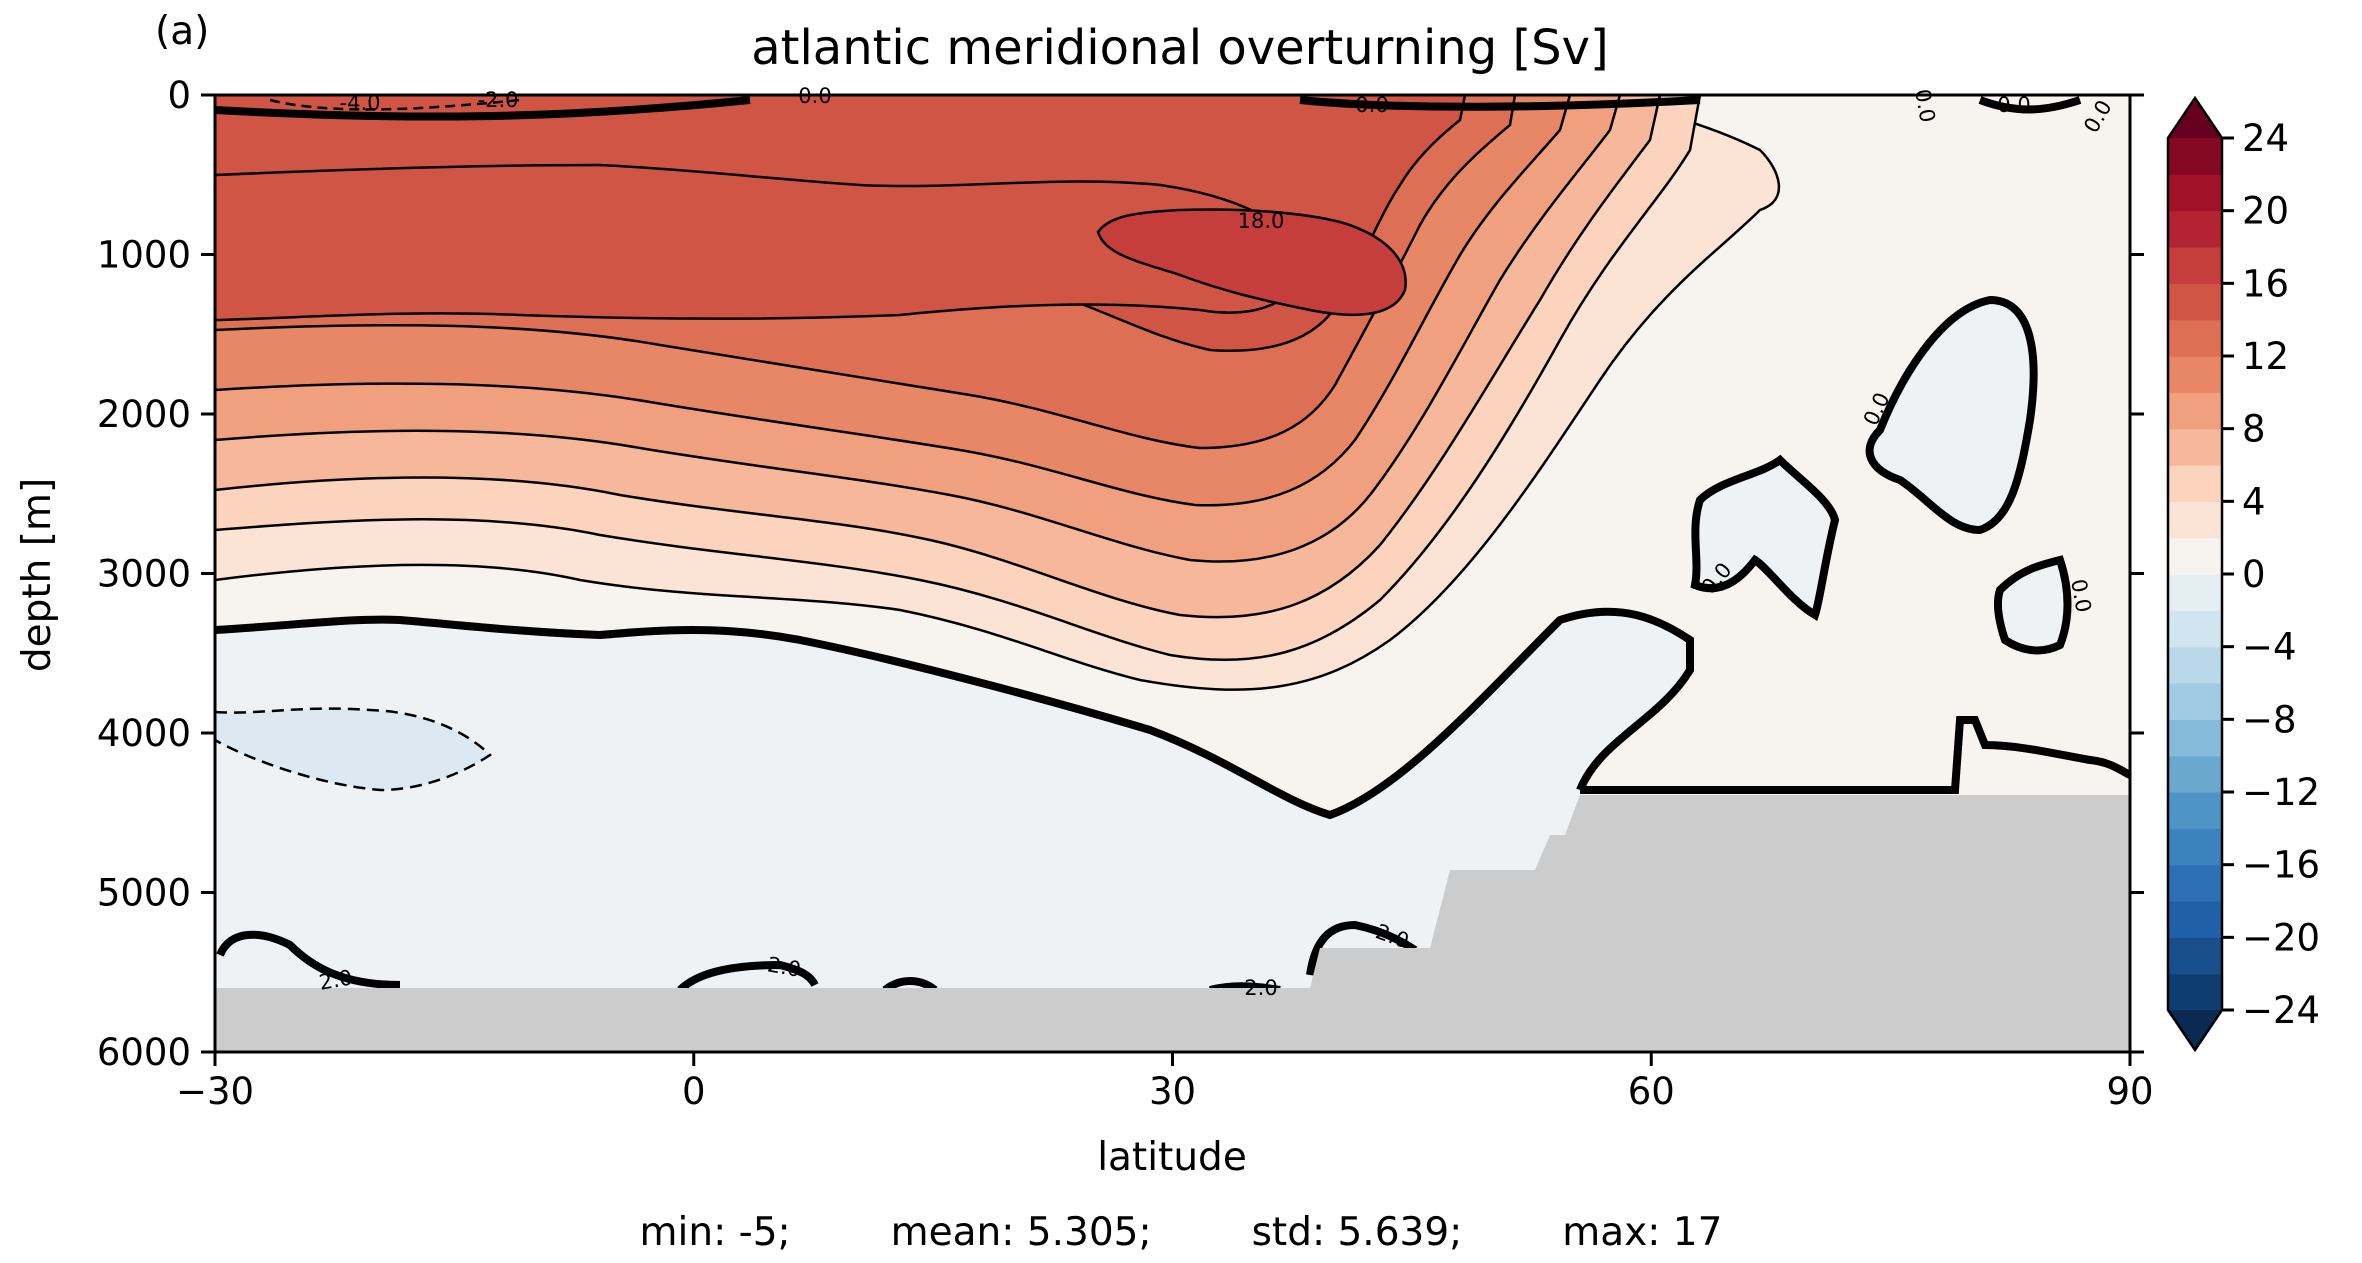 This screenshot has height=1263, width=2362. Describe the element at coordinates (2265, 138) in the screenshot. I see `colorbar-tick-label: 24` at that location.